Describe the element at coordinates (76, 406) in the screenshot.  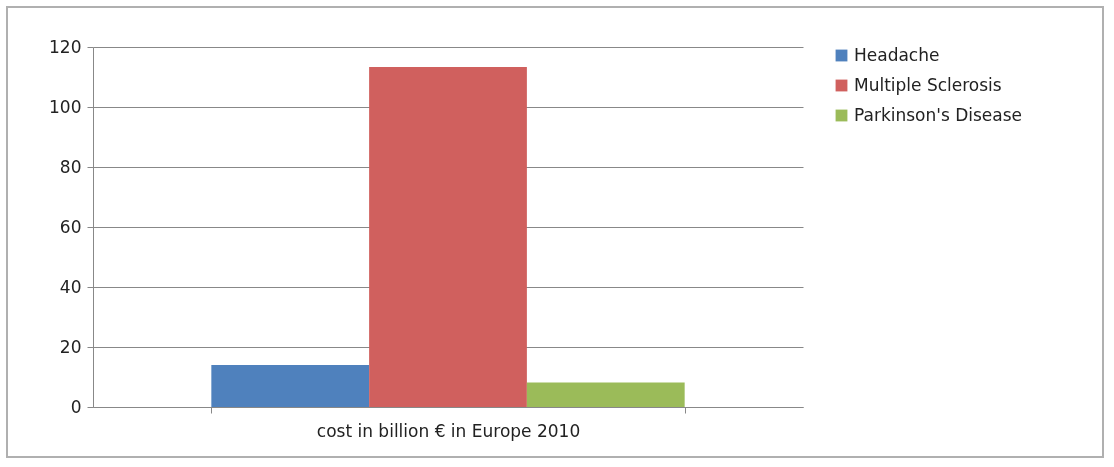
I see `y-tick-label: 0` at that location.